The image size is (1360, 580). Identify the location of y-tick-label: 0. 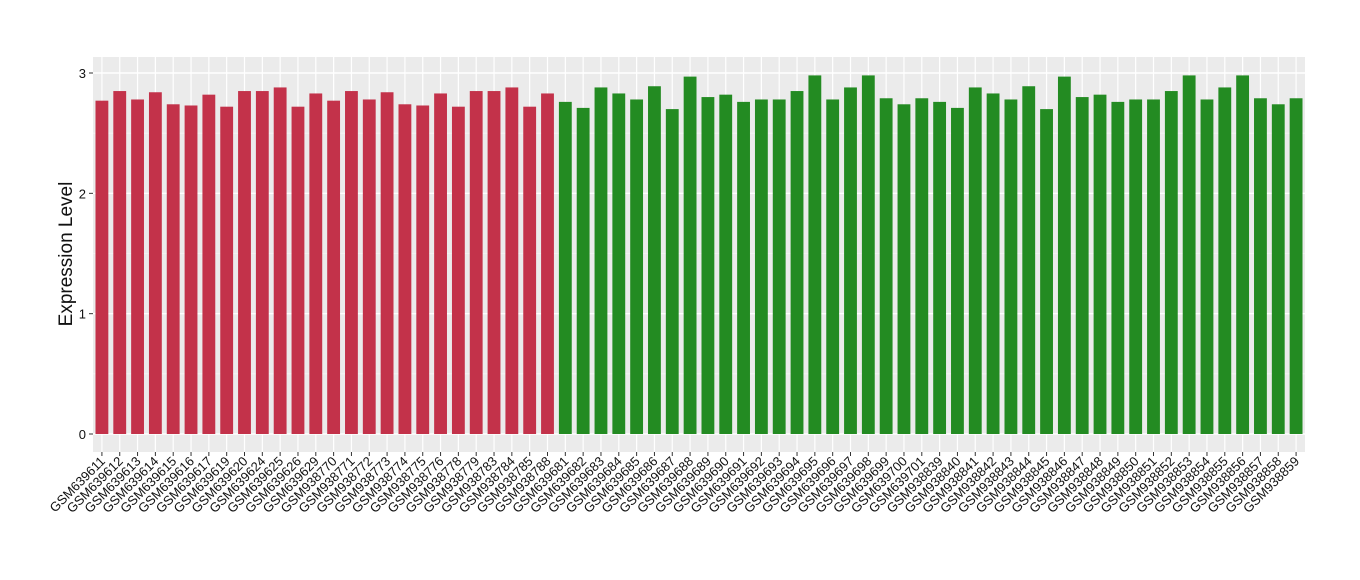
(82, 434).